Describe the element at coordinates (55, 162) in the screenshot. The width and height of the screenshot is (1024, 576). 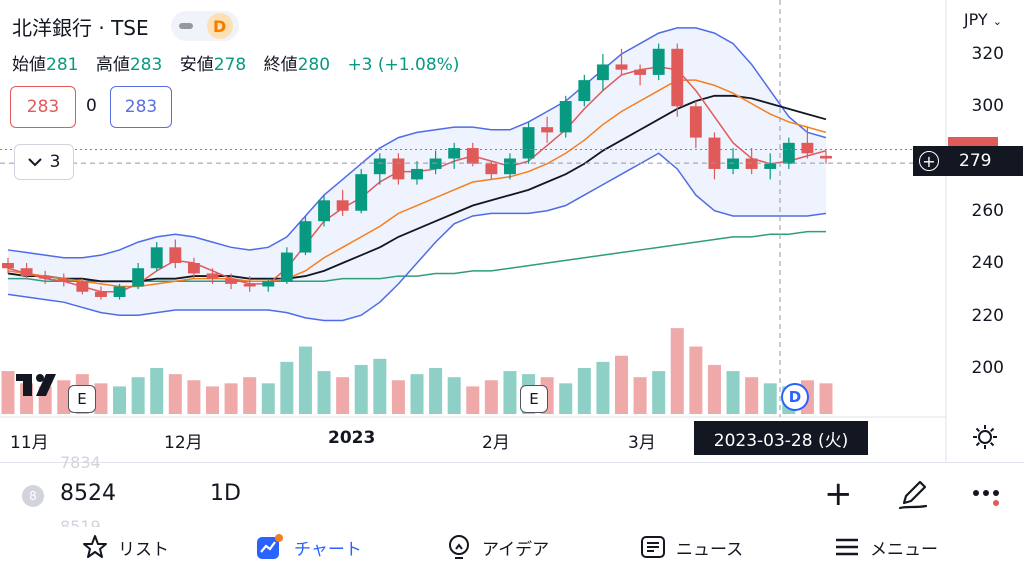
I see `indicator-count: 3` at that location.